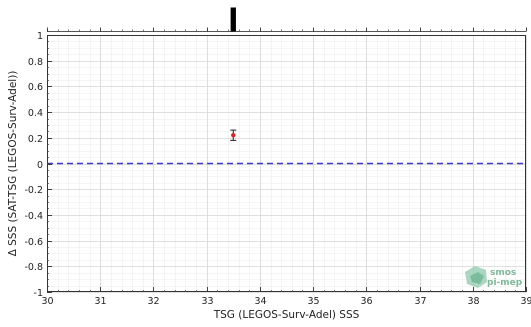 The height and width of the screenshot is (327, 531). What do you see at coordinates (476, 277) in the screenshot?
I see `logo-globe-icon` at bounding box center [476, 277].